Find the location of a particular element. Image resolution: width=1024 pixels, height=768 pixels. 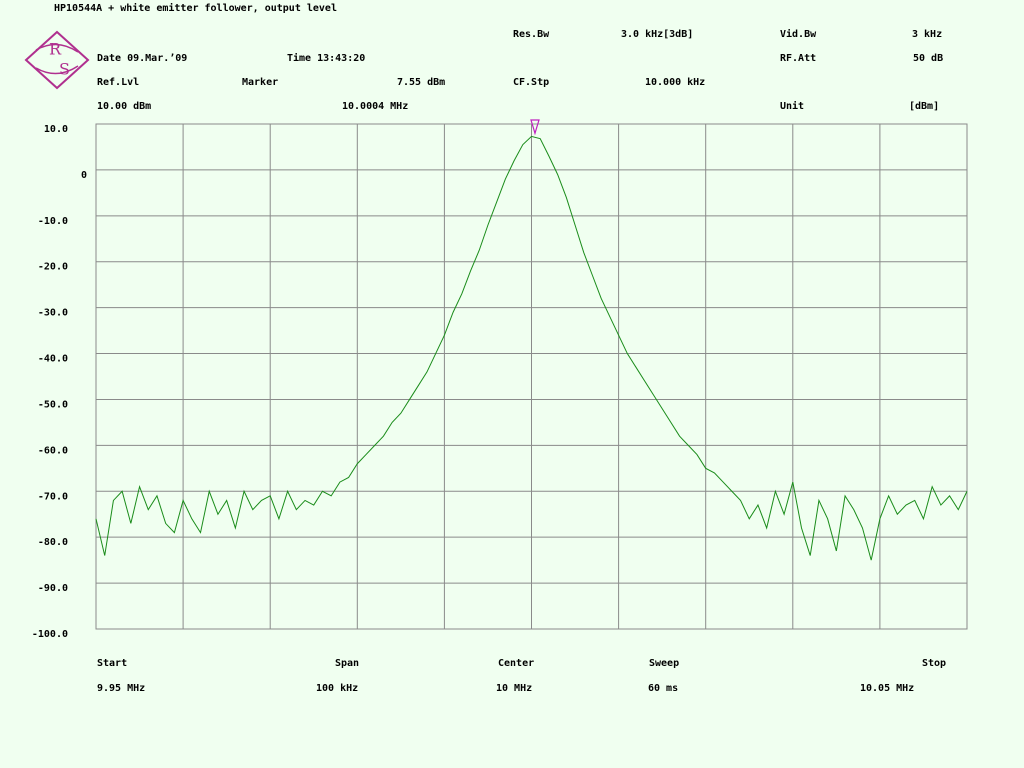

stop: 10.05 MHz is located at coordinates (887, 688).